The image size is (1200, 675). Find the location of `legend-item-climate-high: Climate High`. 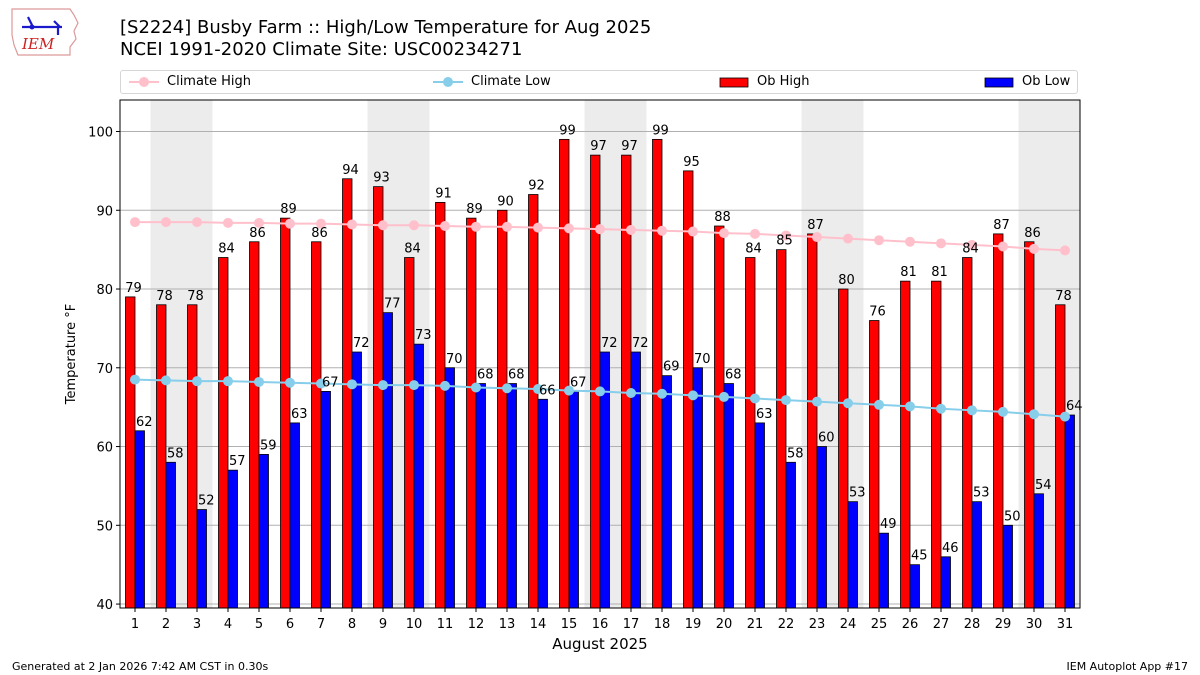

legend-item-climate-high: Climate High is located at coordinates (190, 81).